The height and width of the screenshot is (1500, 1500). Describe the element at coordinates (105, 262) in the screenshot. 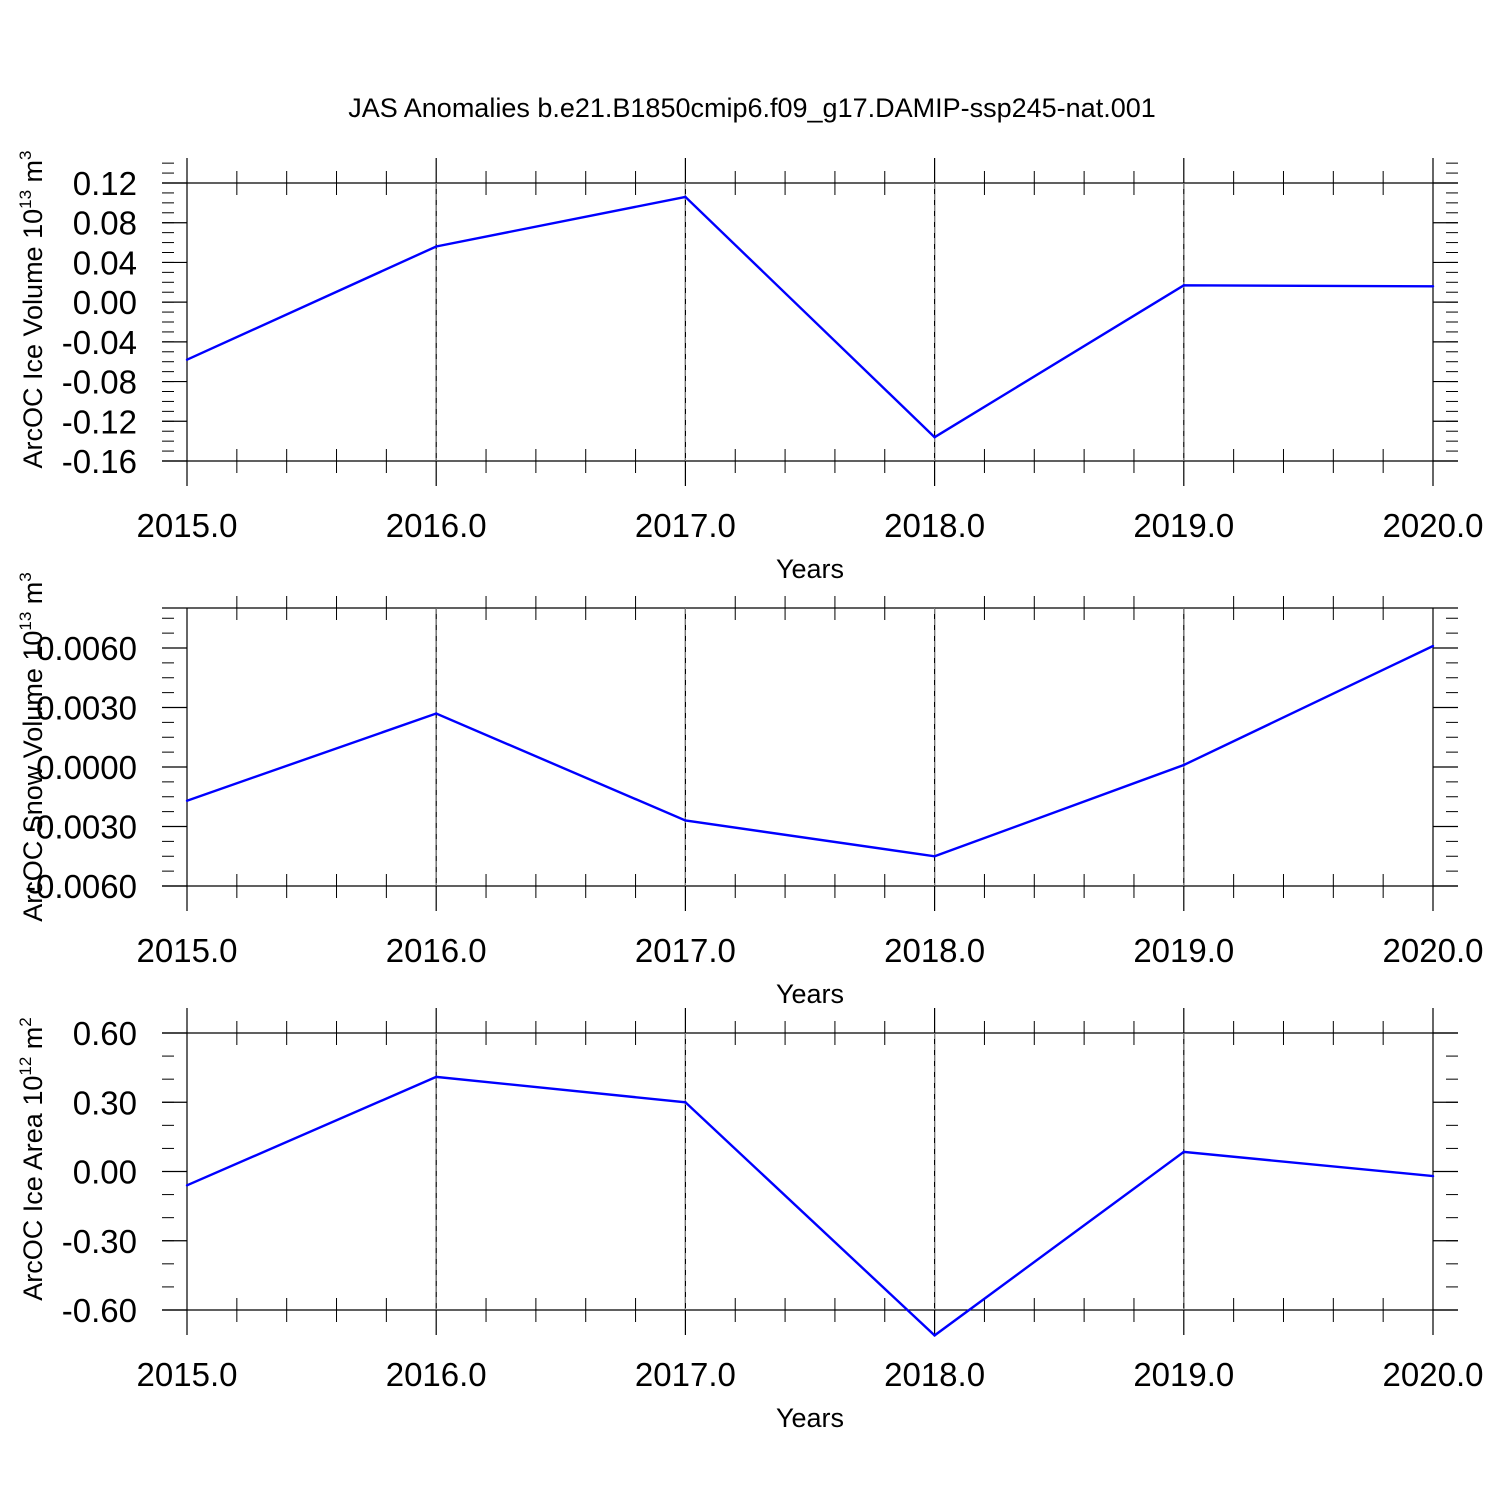

I see `y-tick-label: 0.04` at that location.